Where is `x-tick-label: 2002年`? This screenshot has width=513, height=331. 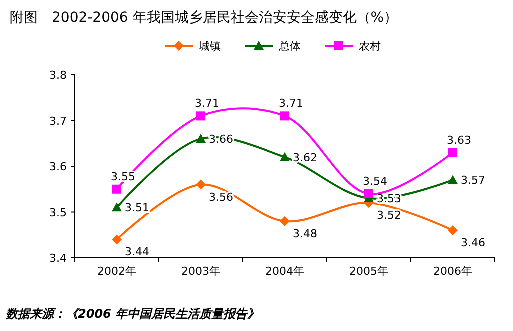
x-tick-label: 2002年 is located at coordinates (117, 271).